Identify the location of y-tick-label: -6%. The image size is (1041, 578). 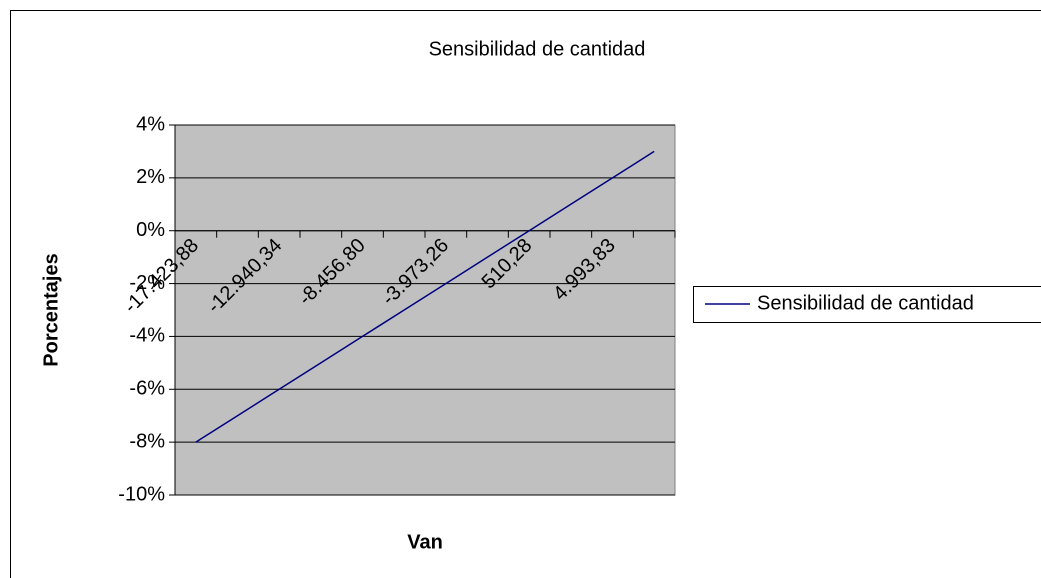
(147, 389).